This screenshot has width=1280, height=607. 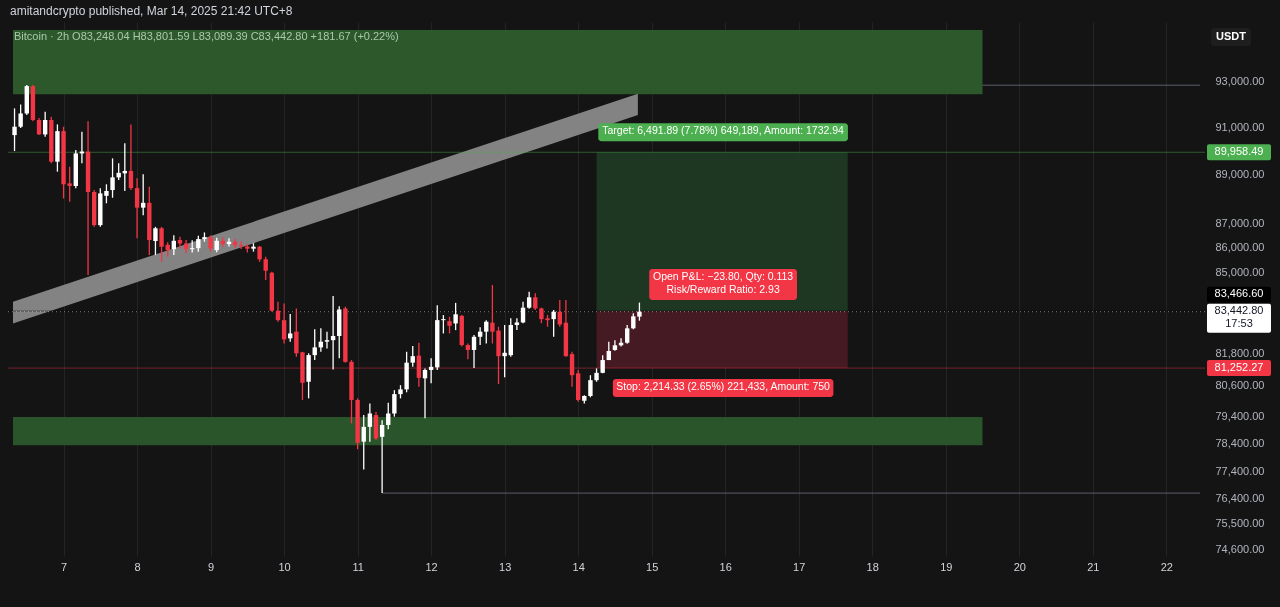 What do you see at coordinates (799, 566) in the screenshot?
I see `x-tick-label: 17` at bounding box center [799, 566].